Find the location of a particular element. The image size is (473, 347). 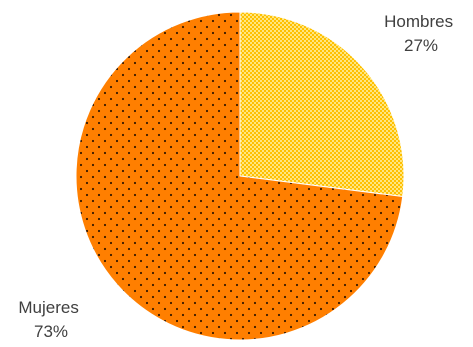

slice-category-hombres: Hombres is located at coordinates (418, 21).